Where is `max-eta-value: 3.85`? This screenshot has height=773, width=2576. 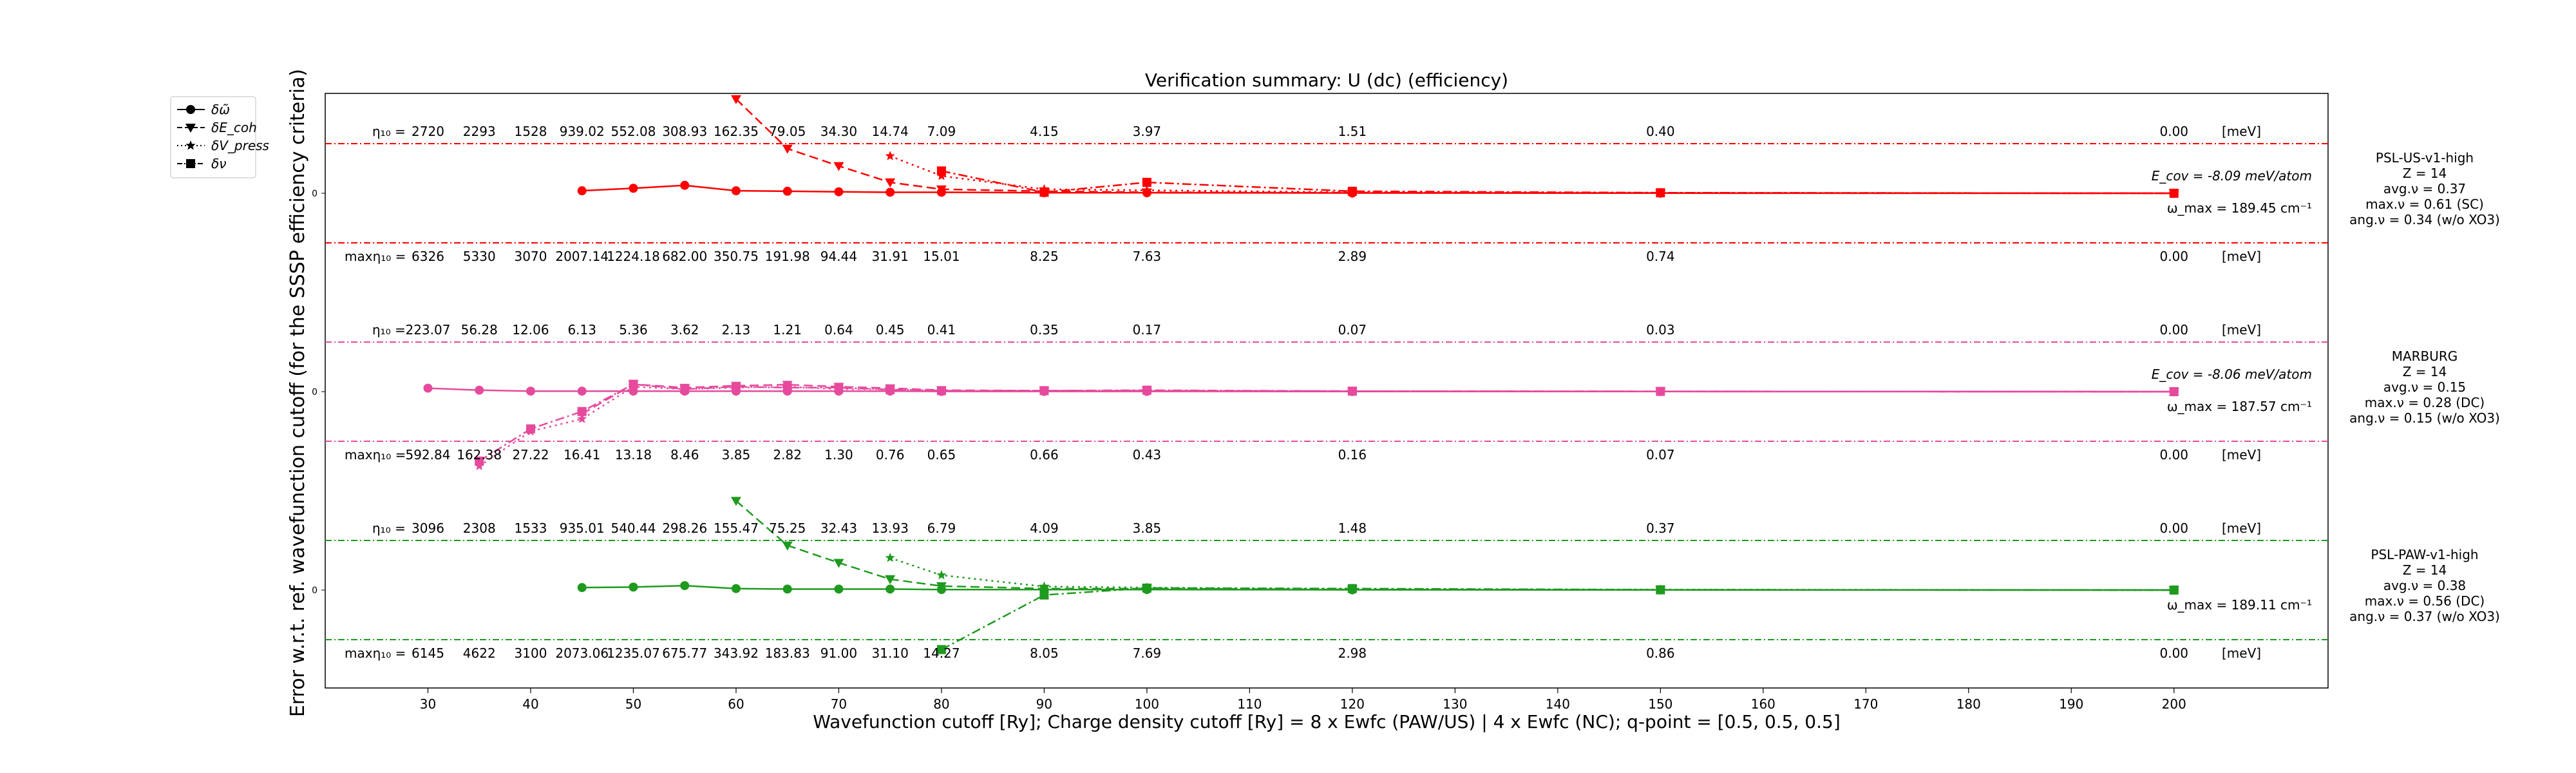
max-eta-value: 3.85 is located at coordinates (737, 455).